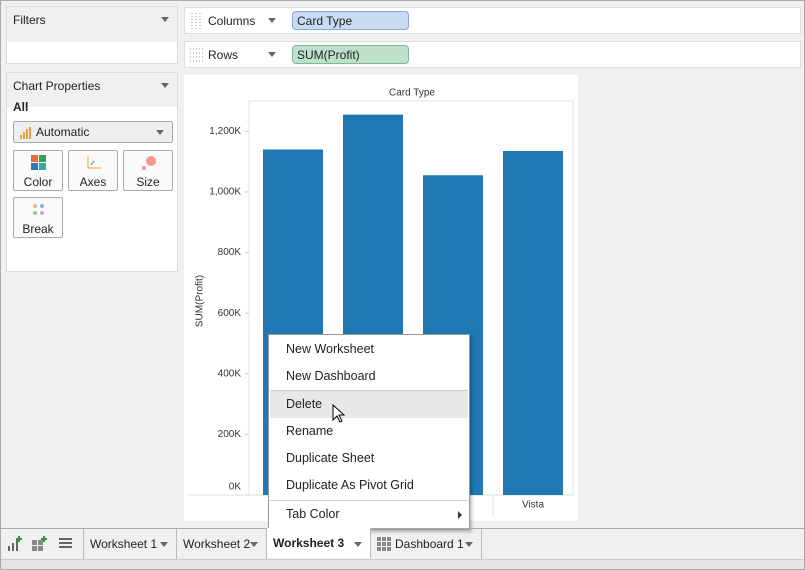 Image resolution: width=805 pixels, height=570 pixels. I want to click on tab: Dashboard 1, so click(426, 544).